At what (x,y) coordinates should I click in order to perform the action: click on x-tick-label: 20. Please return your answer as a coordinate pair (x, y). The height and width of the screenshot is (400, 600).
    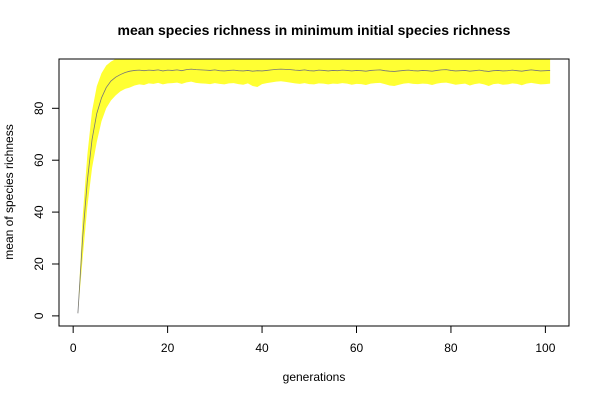
    Looking at the image, I should click on (168, 348).